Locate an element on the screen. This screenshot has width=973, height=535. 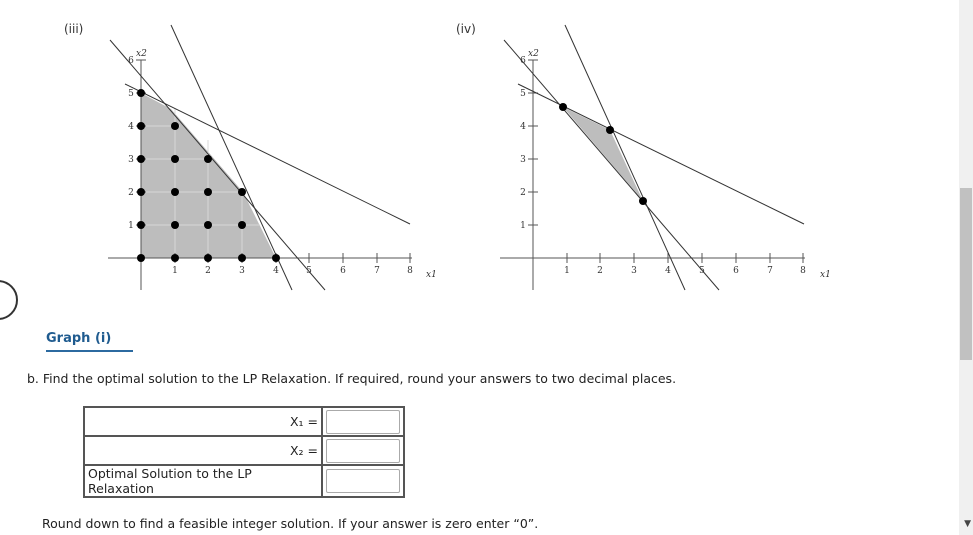
scroll-down-arrow-icon: ▼ is located at coordinates (967, 524).